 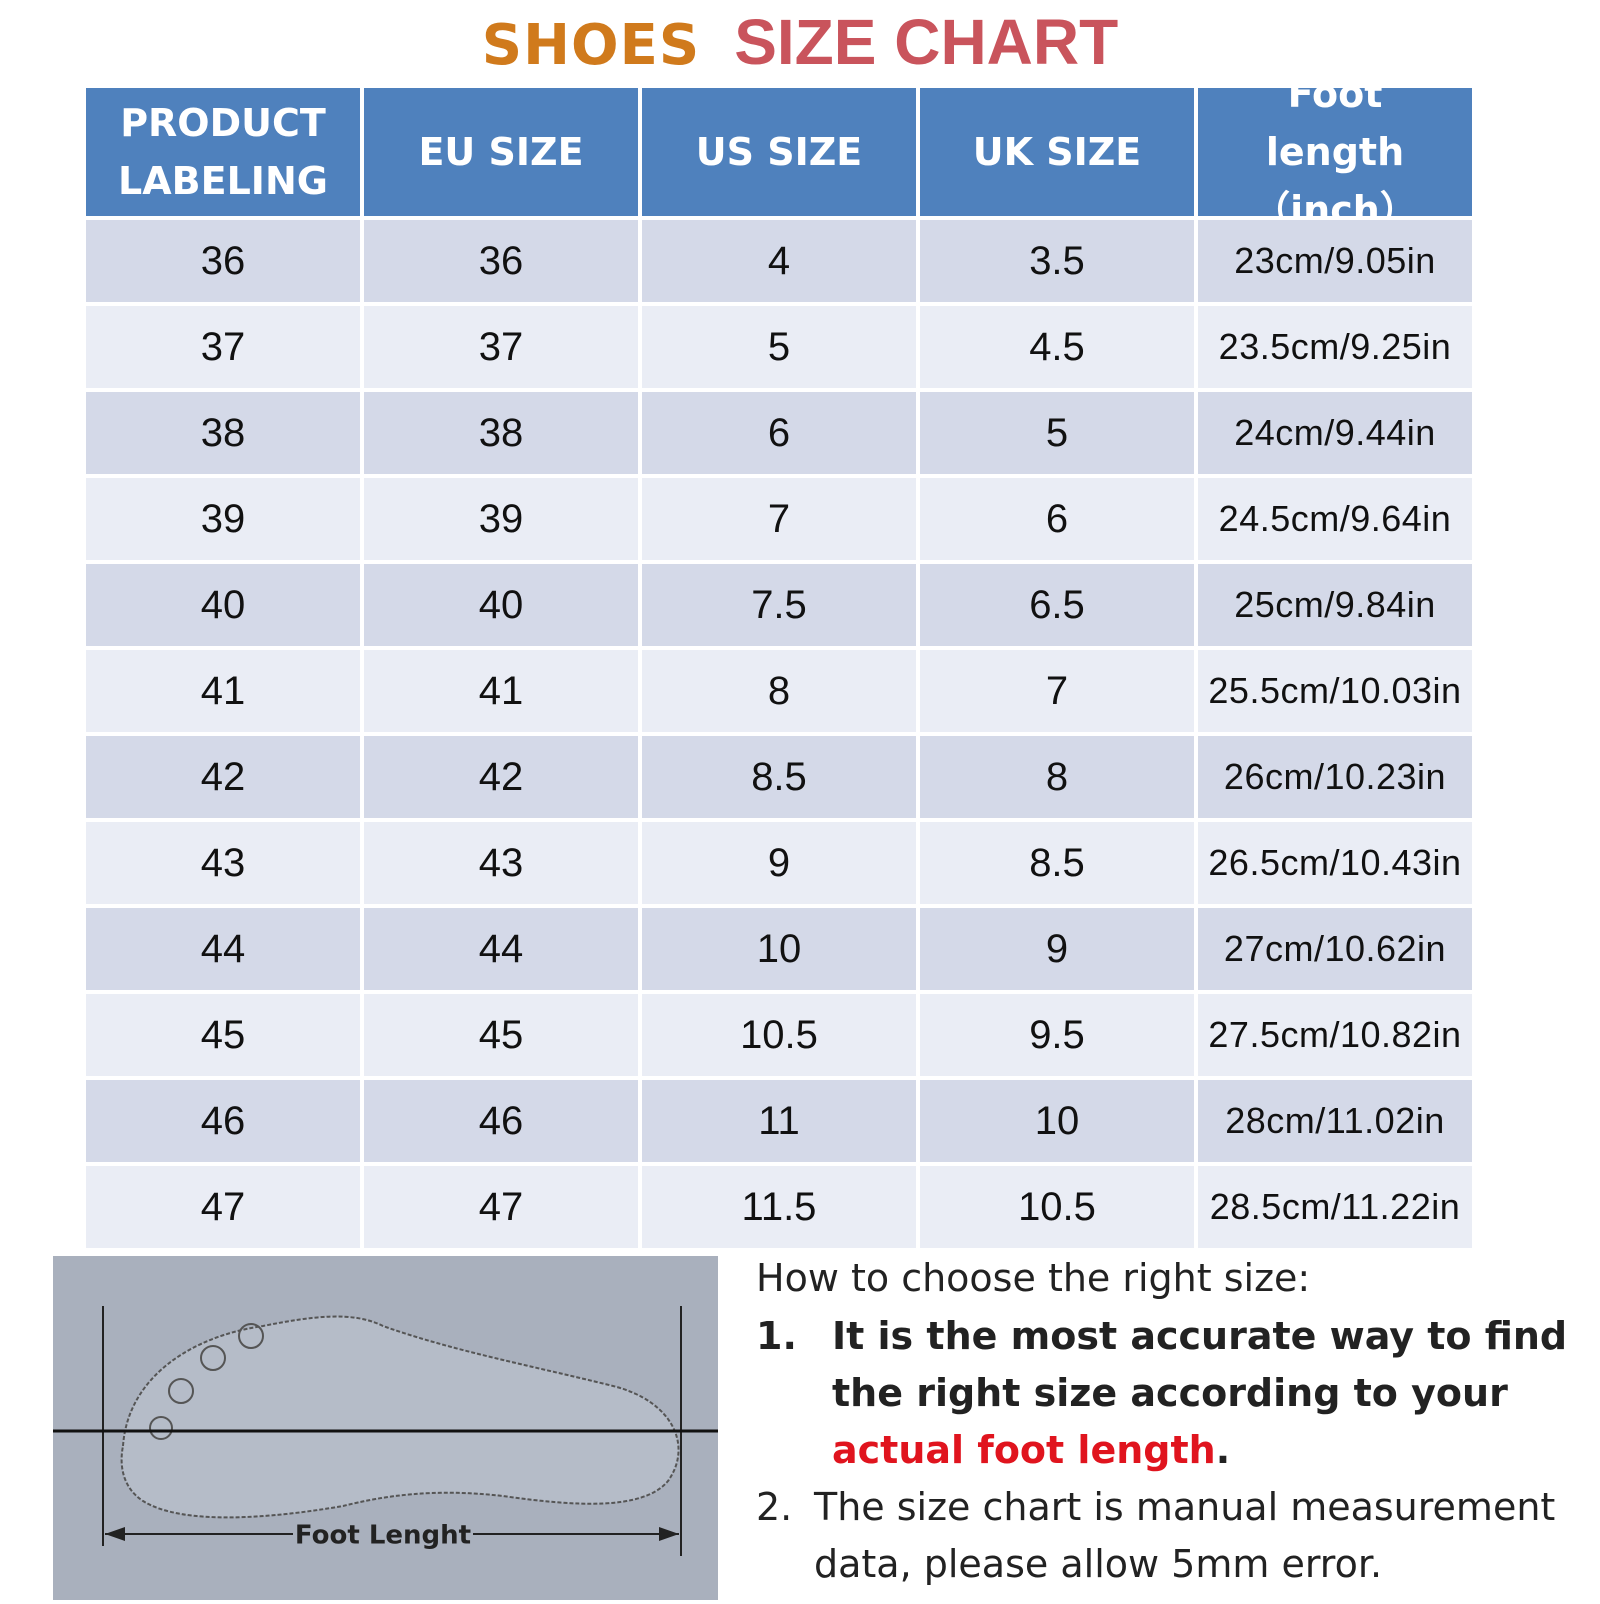 I want to click on table-row: 38 38 6 5 24cm/9.44in, so click(x=782, y=431).